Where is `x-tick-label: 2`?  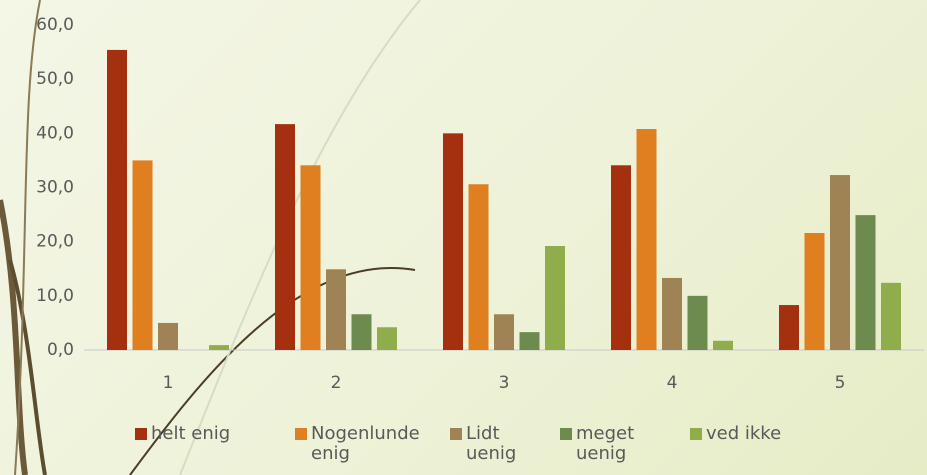
x-tick-label: 2 is located at coordinates (336, 383).